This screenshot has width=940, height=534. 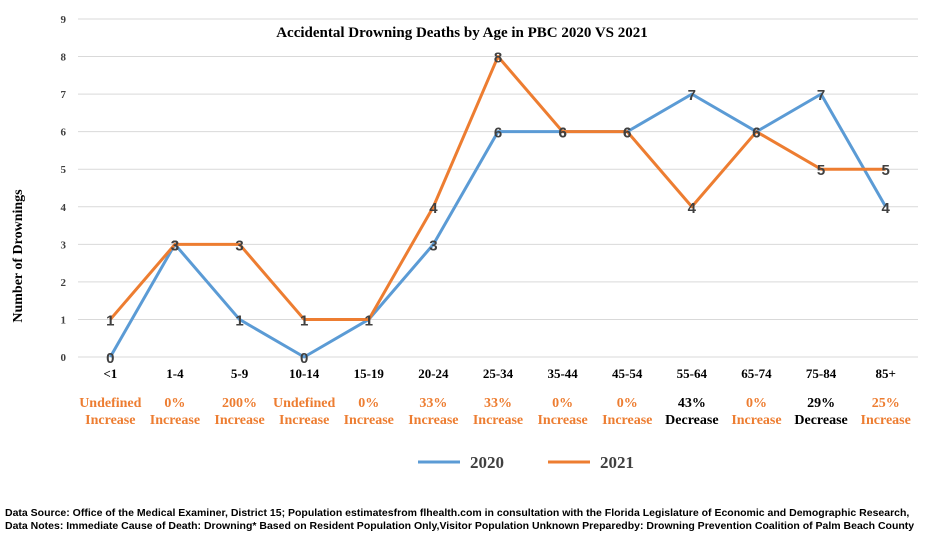 I want to click on change-percent: 200%, so click(x=239, y=403).